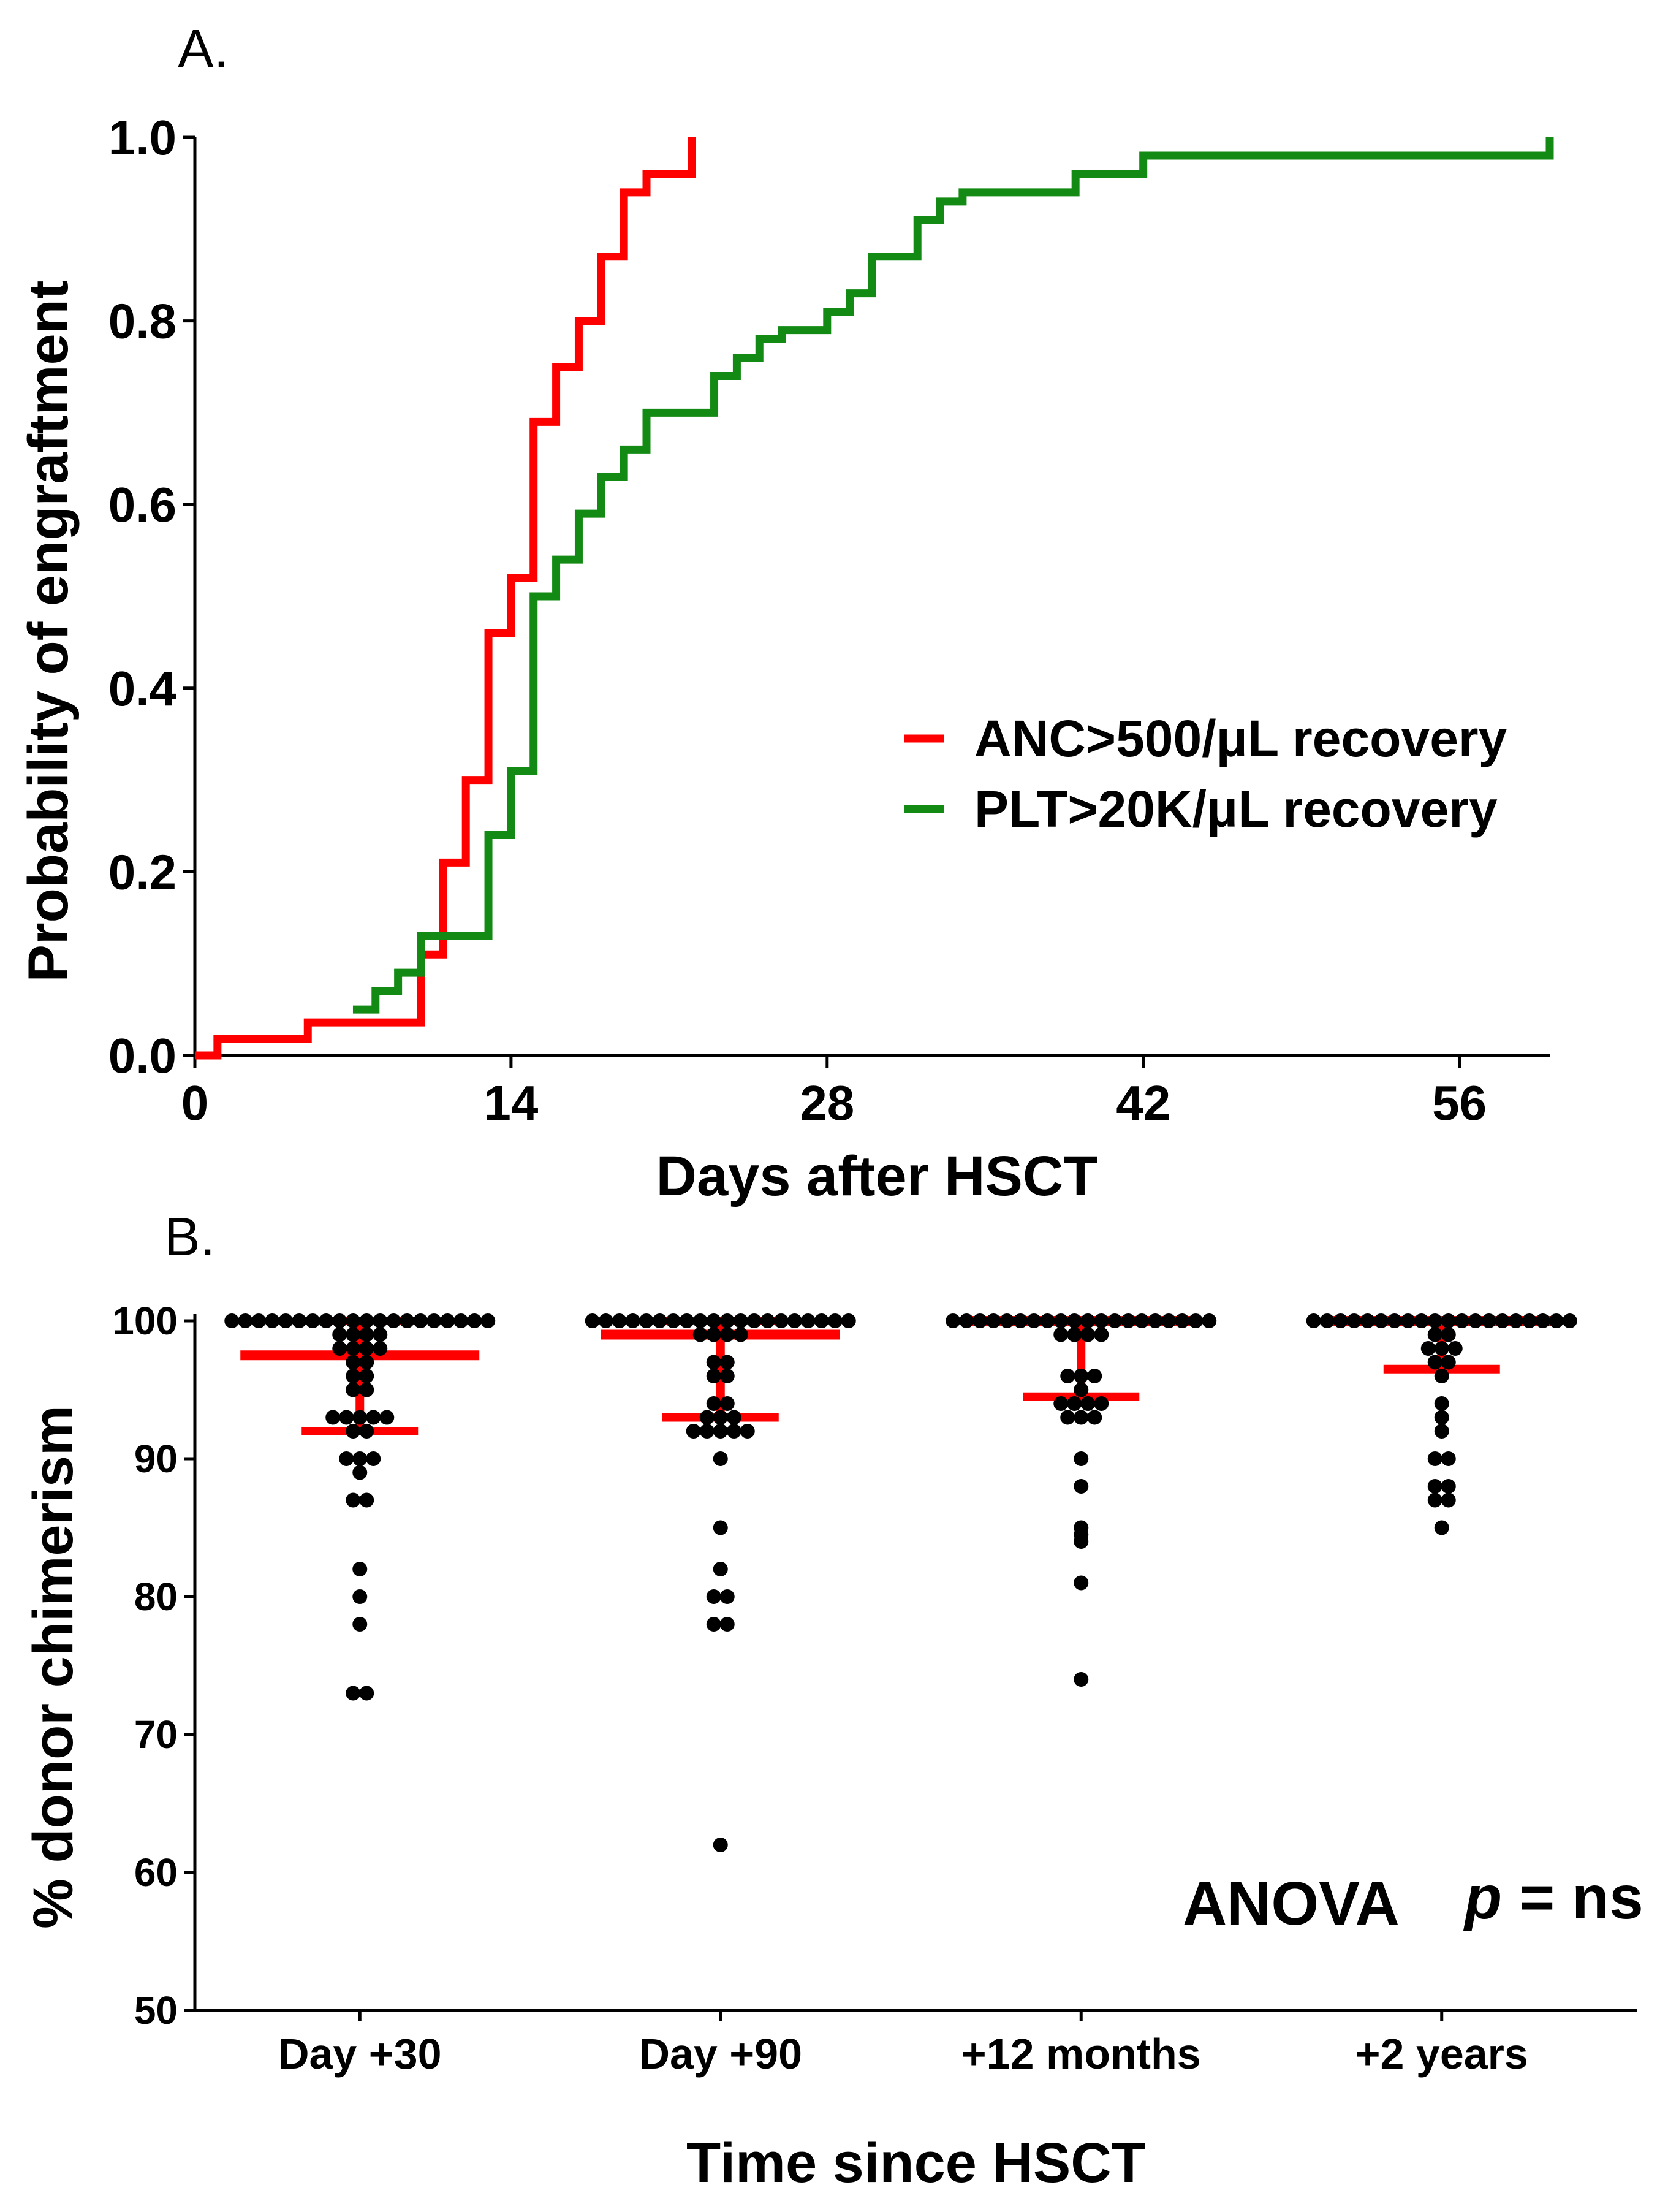 The height and width of the screenshot is (2212, 1668). I want to click on anova-p-value: = ns, so click(1572, 1897).